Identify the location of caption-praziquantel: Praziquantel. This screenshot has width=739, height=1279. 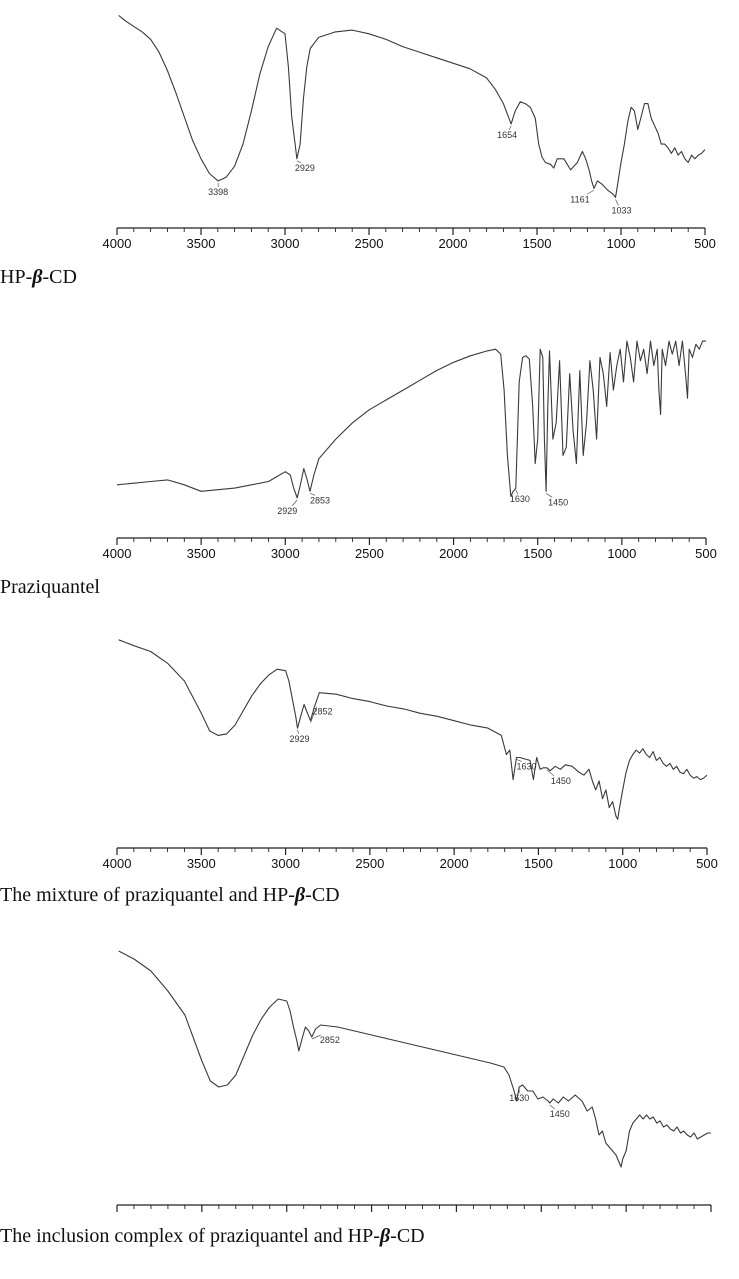
(50, 587).